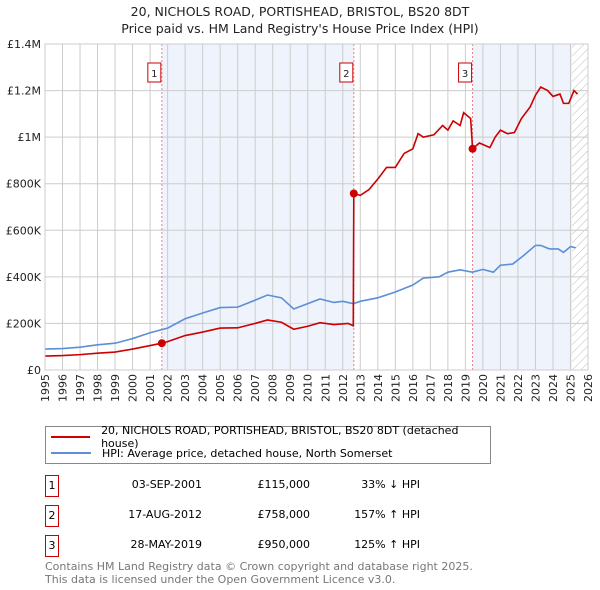 The height and width of the screenshot is (590, 600). Describe the element at coordinates (203, 388) in the screenshot. I see `x-tick-label: 2004` at that location.